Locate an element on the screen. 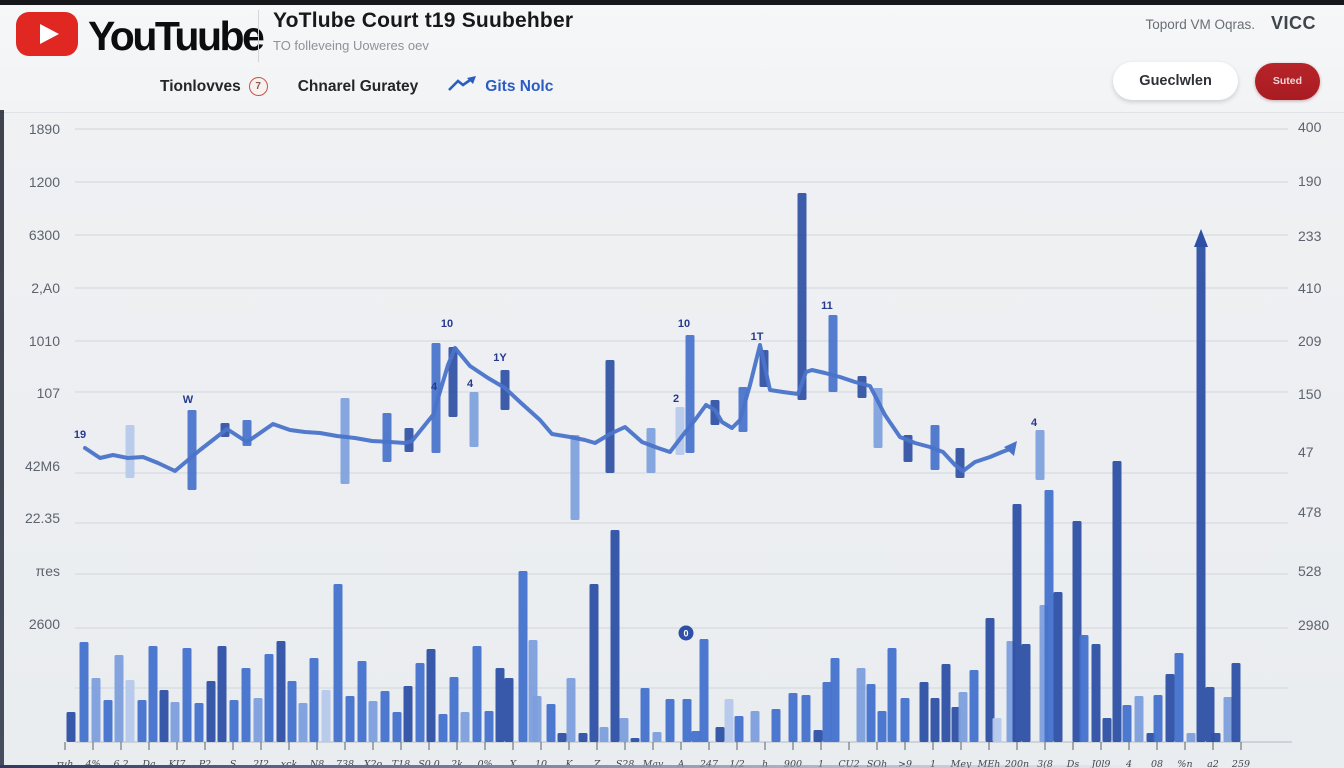 Image resolution: width=1344 pixels, height=768 pixels. trend-line is located at coordinates (547, 408).